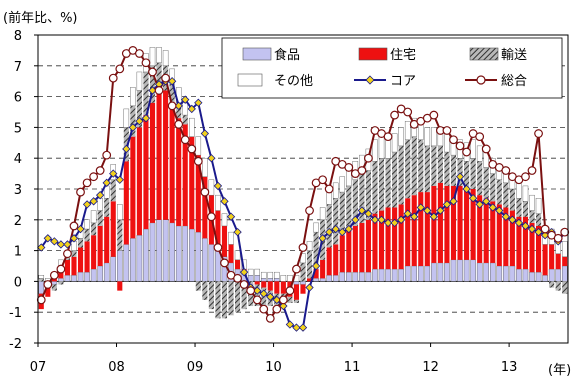 Image resolution: width=577 pixels, height=383 pixels. What do you see at coordinates (40, 18) in the screenshot?
I see `y-unit-label: (前年比、%)` at bounding box center [40, 18].